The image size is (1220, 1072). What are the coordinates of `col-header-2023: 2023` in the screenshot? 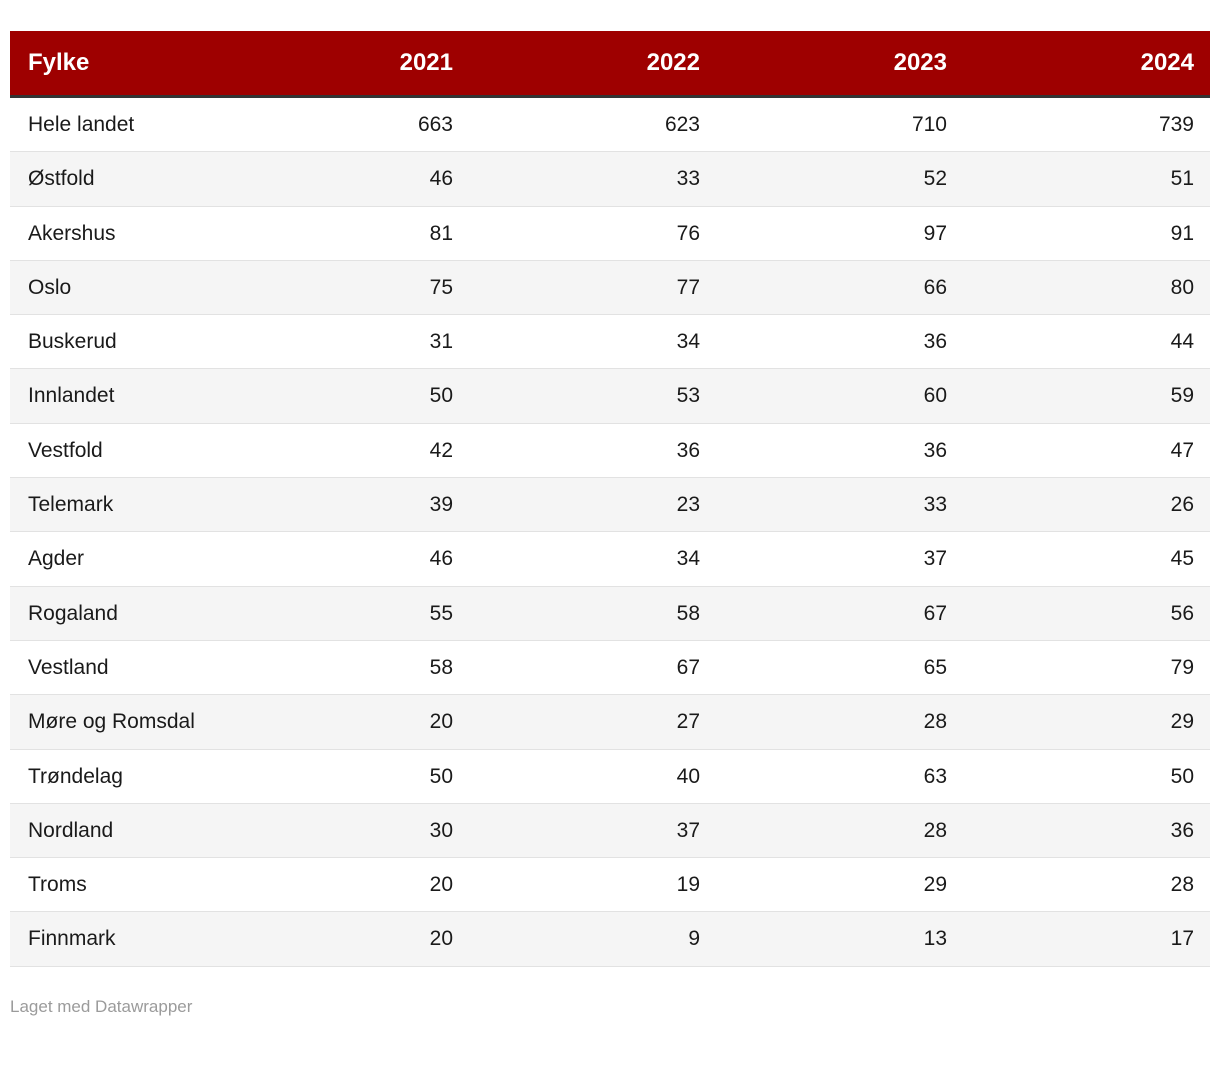 It's located at (839, 64).